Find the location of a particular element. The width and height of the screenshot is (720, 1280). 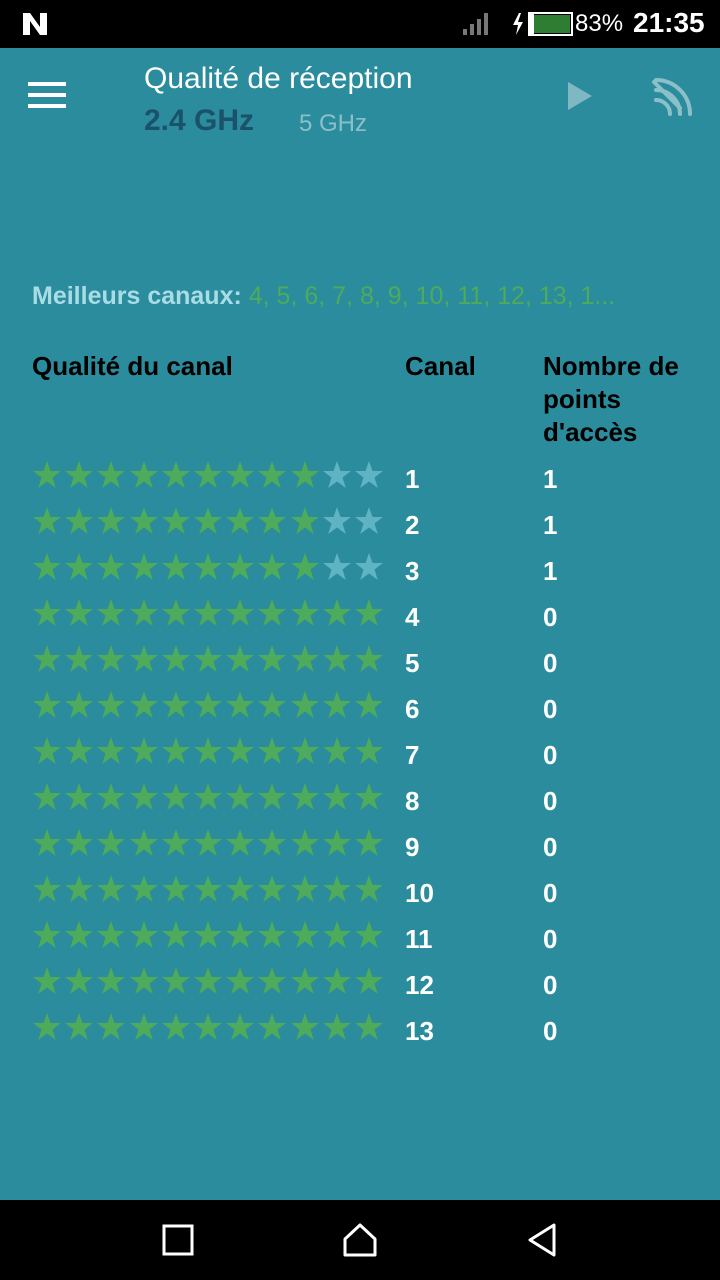

battery-charging-icon is located at coordinates (543, 24).